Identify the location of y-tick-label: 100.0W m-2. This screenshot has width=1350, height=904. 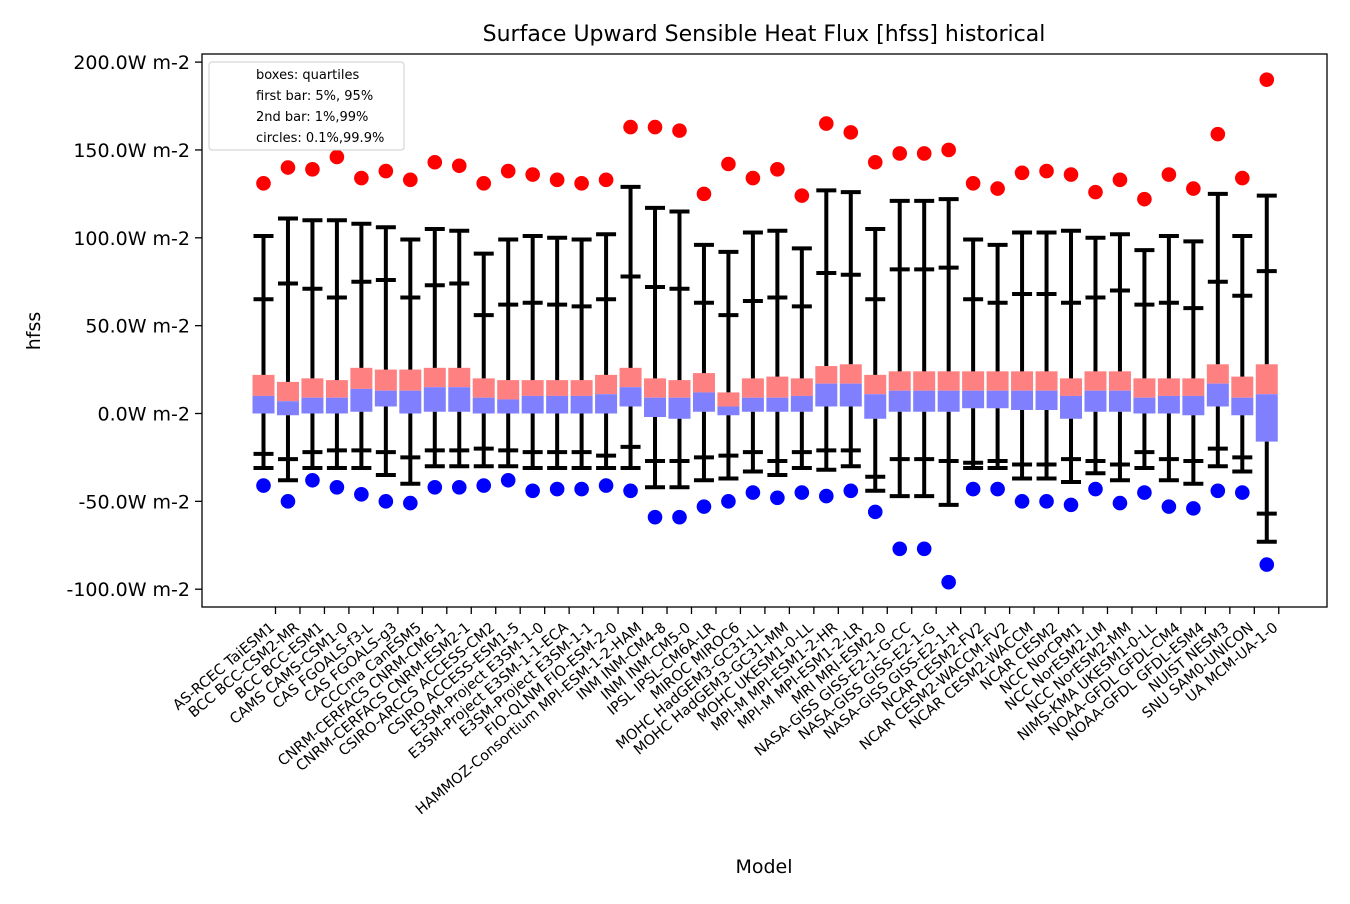
(131, 239).